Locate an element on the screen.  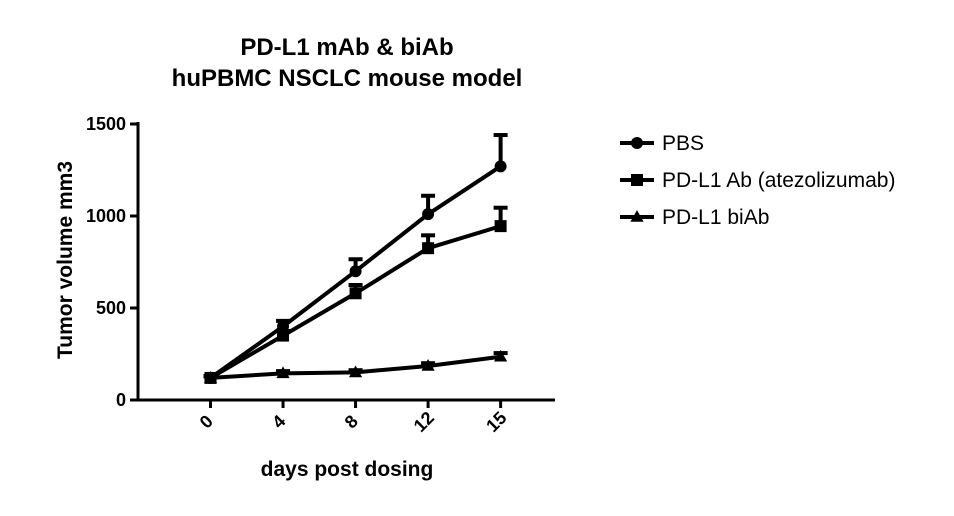
series-line is located at coordinates (355, 302).